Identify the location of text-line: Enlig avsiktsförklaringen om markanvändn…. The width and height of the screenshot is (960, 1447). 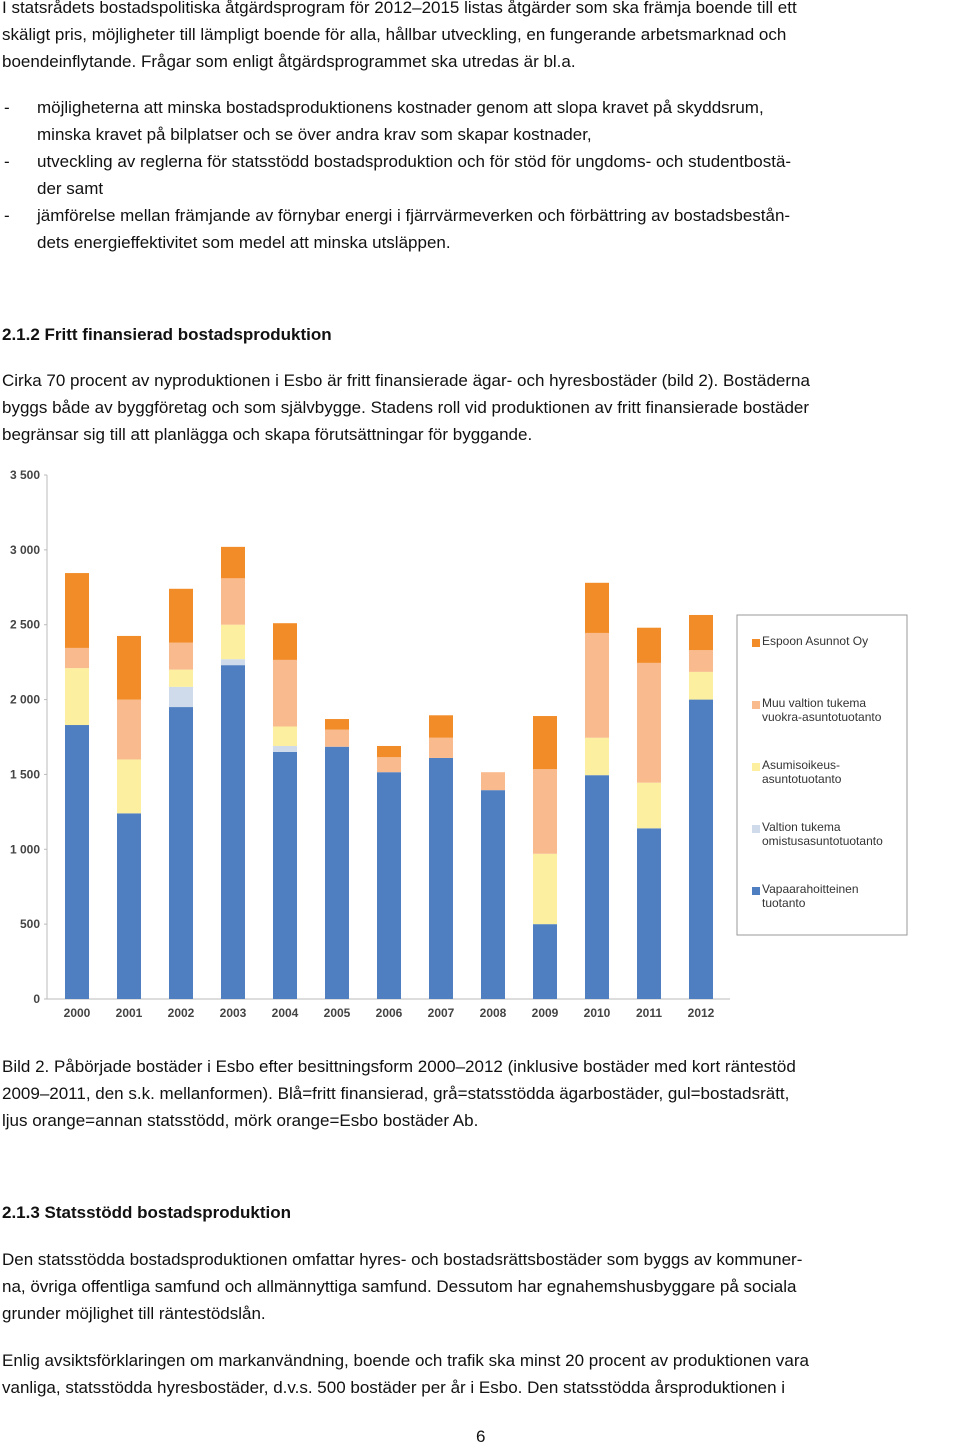
(405, 1360).